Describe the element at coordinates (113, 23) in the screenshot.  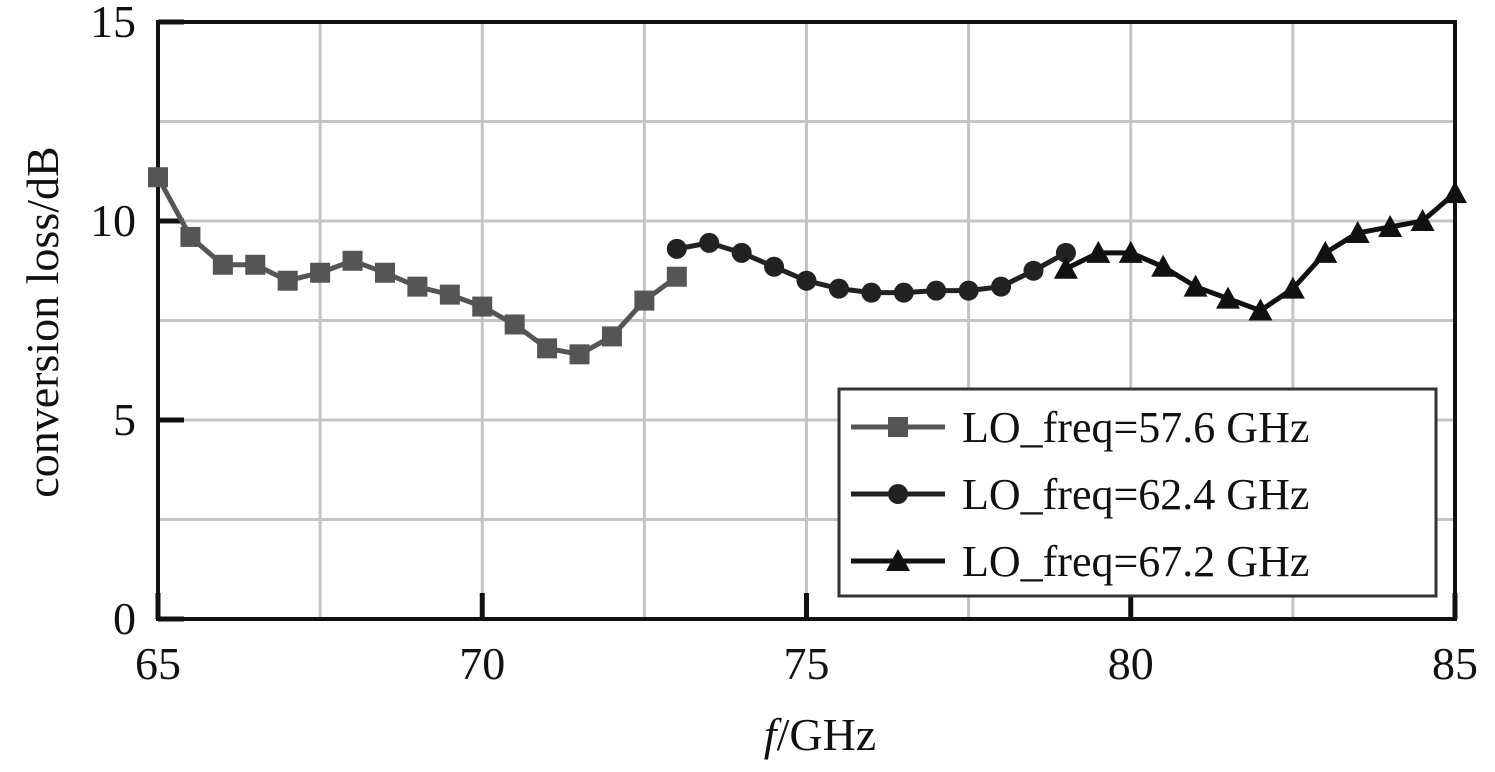
I see `y-tick-label: 15` at that location.